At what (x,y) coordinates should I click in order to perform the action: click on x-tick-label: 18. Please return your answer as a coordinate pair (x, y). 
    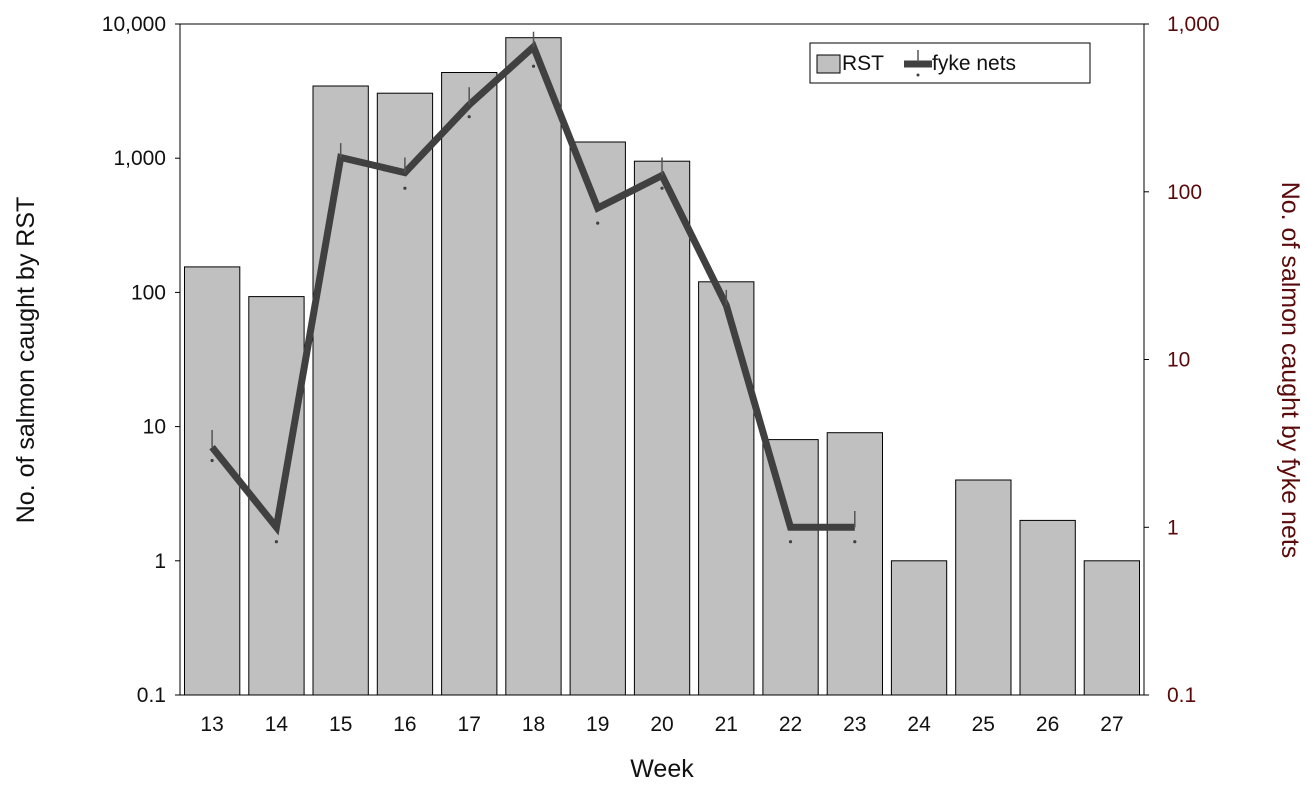
    Looking at the image, I should click on (533, 724).